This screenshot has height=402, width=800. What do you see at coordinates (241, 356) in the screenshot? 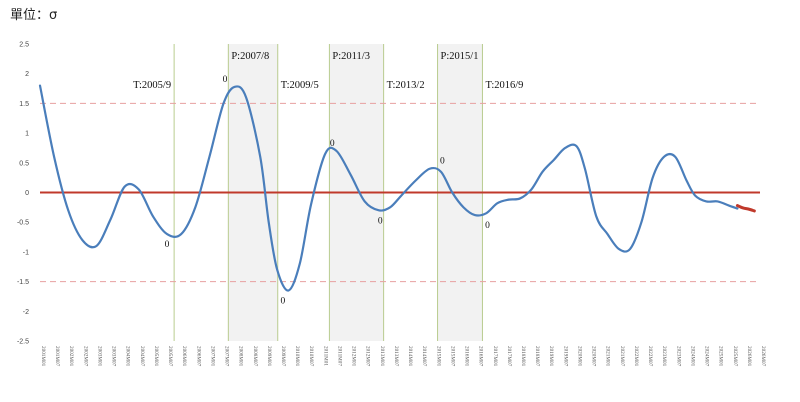
I see `x-tick-label: 2008M01` at bounding box center [241, 356].